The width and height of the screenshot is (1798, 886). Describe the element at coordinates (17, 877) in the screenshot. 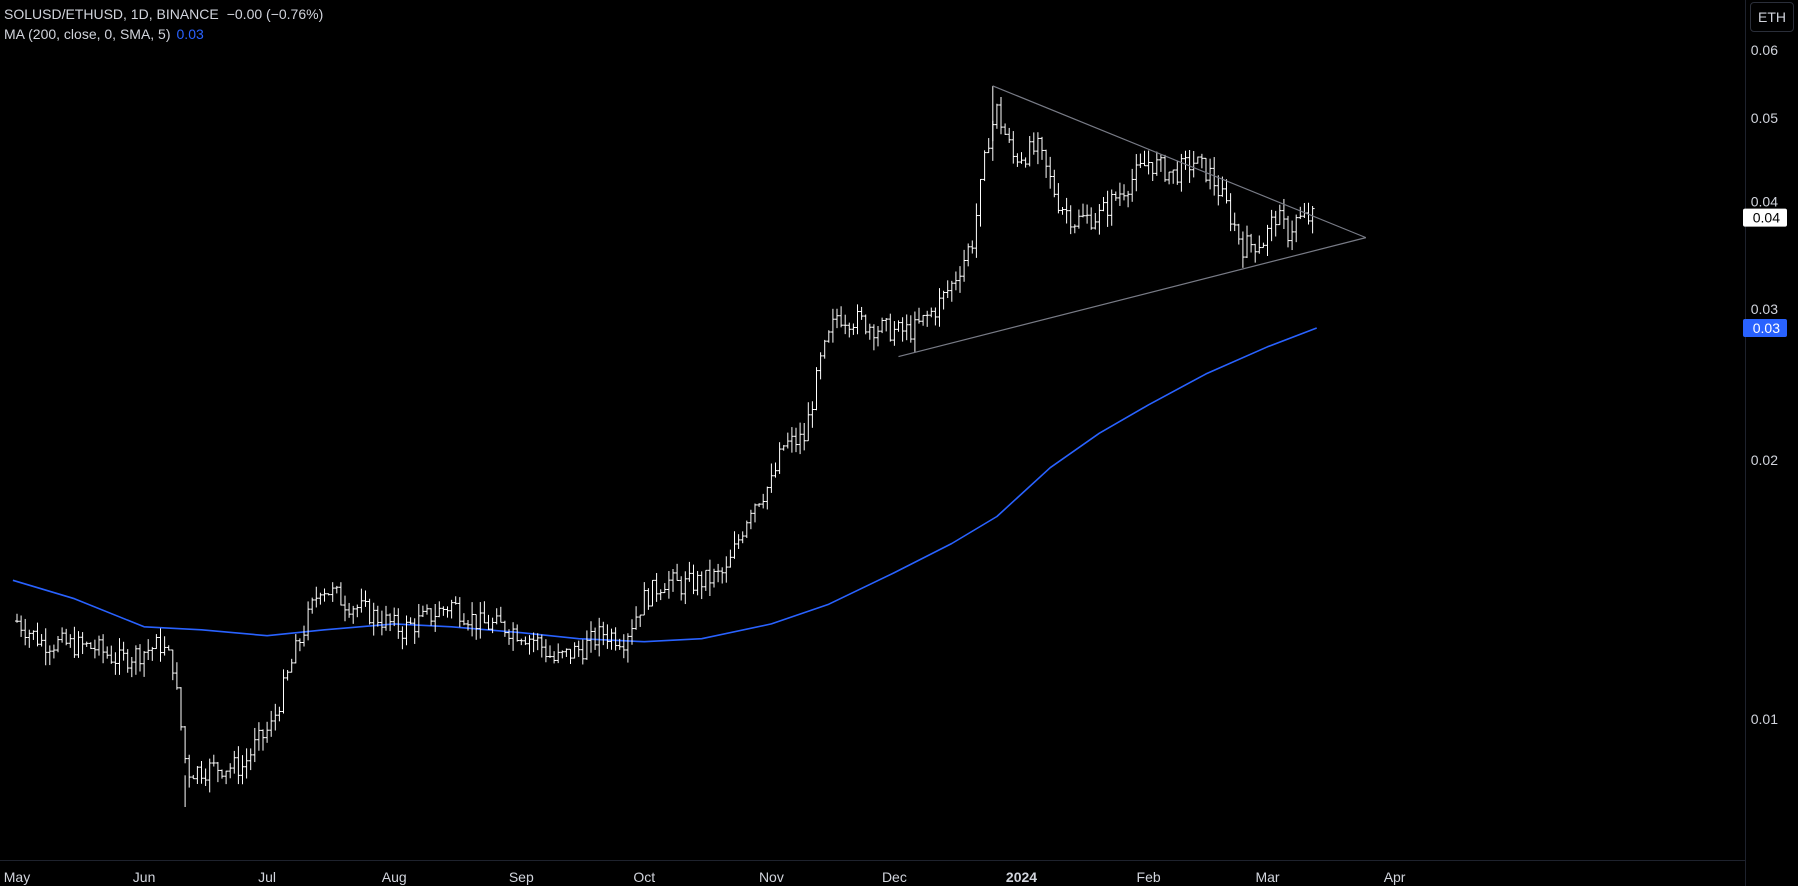

I see `time-axis-label: May` at that location.